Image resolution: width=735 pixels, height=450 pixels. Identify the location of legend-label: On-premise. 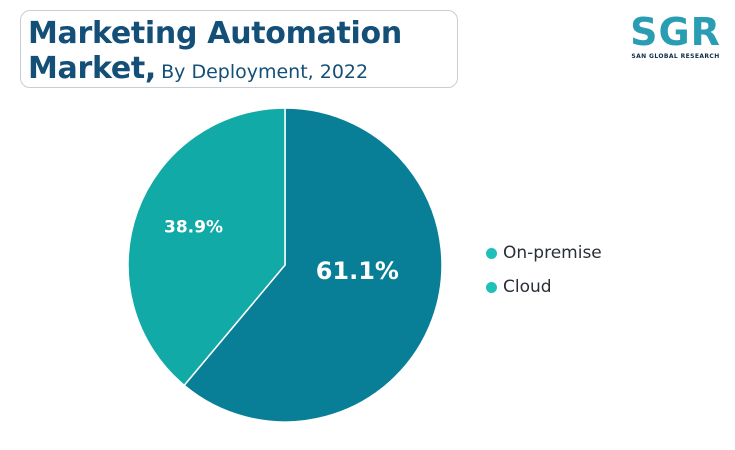
(552, 253).